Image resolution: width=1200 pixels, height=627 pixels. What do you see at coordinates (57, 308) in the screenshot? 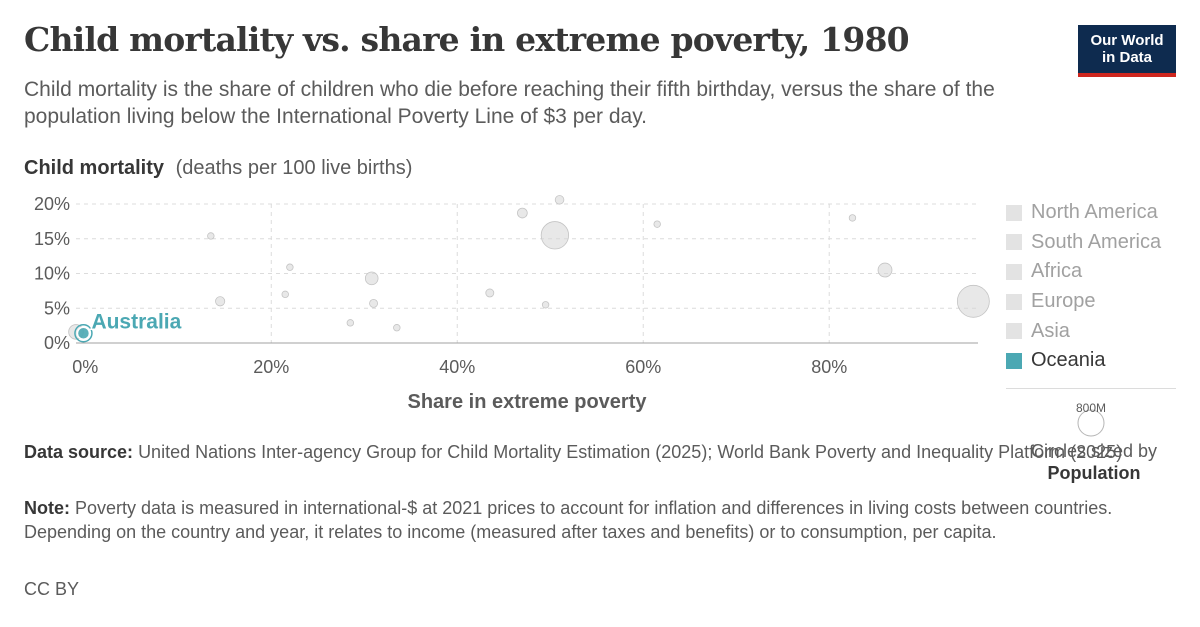
I see `y-tick-label: 5%` at bounding box center [57, 308].